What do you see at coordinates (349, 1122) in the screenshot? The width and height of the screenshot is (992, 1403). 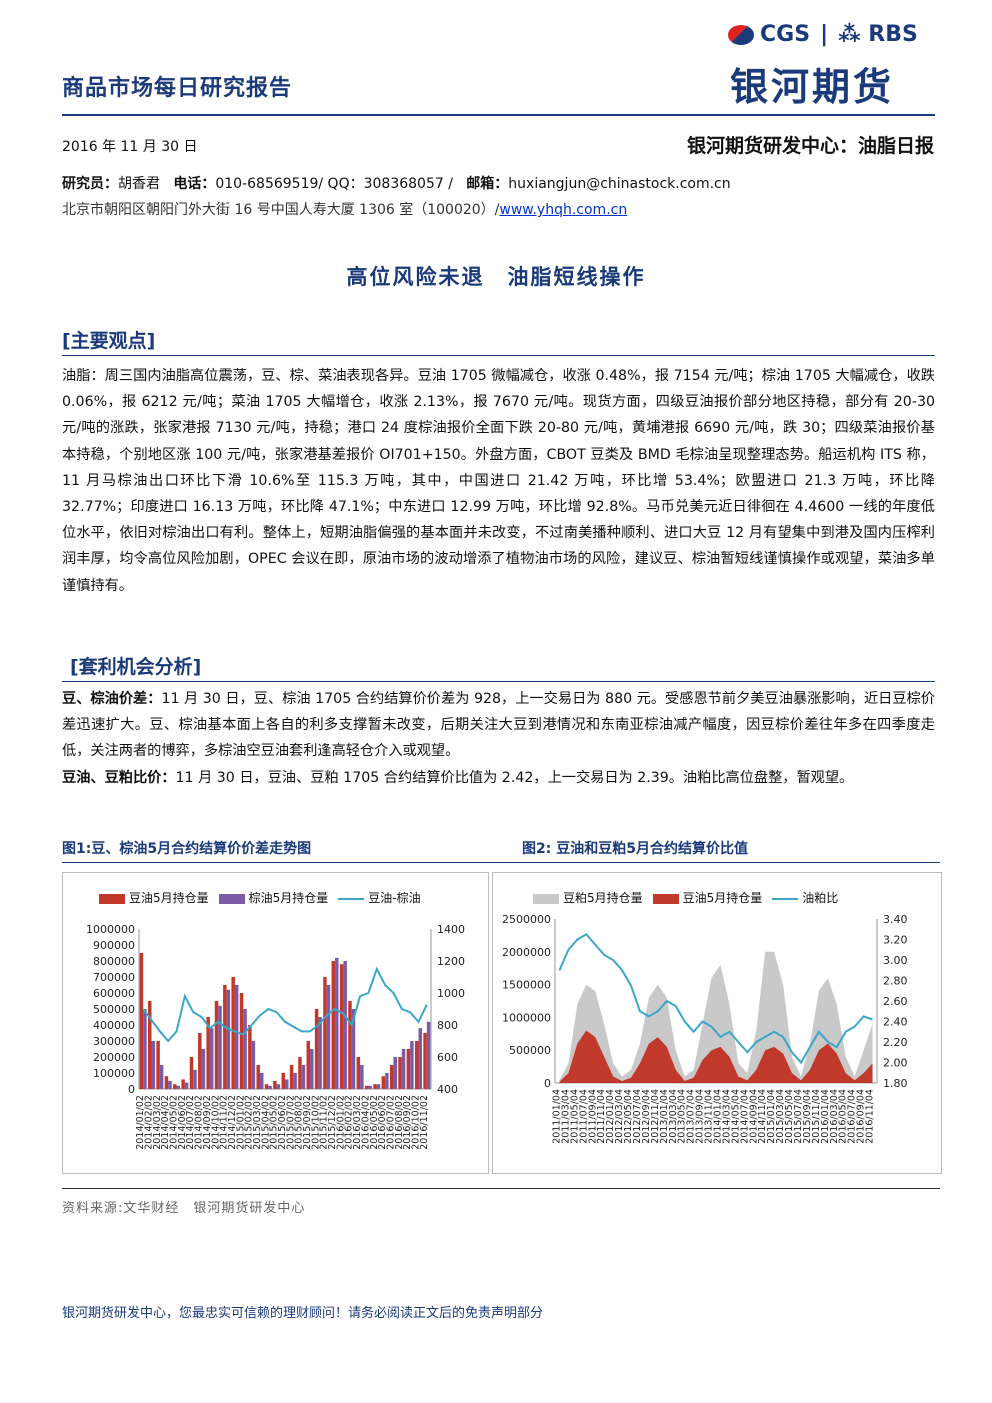 I see `x-tick-label: 2016/02/02` at bounding box center [349, 1122].